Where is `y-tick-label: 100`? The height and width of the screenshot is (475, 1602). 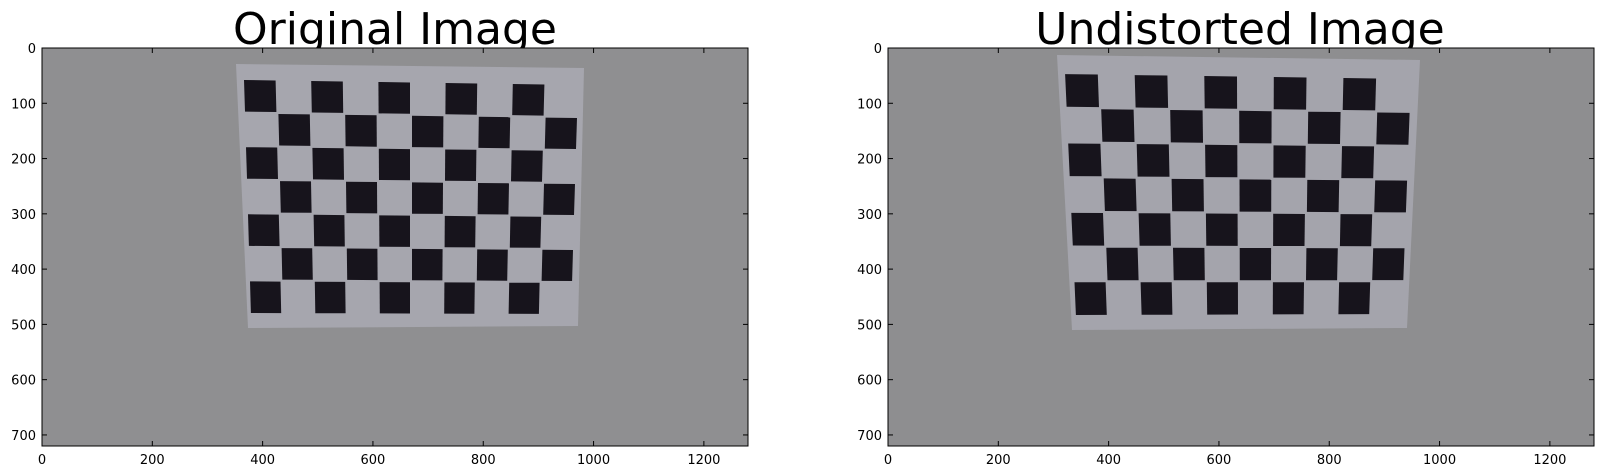
y-tick-label: 100 is located at coordinates (869, 104).